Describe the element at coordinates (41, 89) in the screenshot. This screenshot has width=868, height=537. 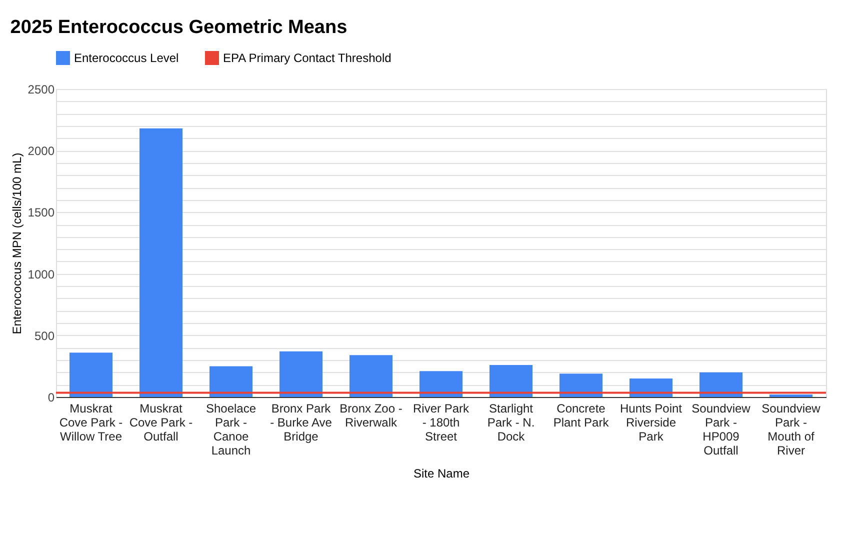
I see `y-tick-label: 2500` at that location.